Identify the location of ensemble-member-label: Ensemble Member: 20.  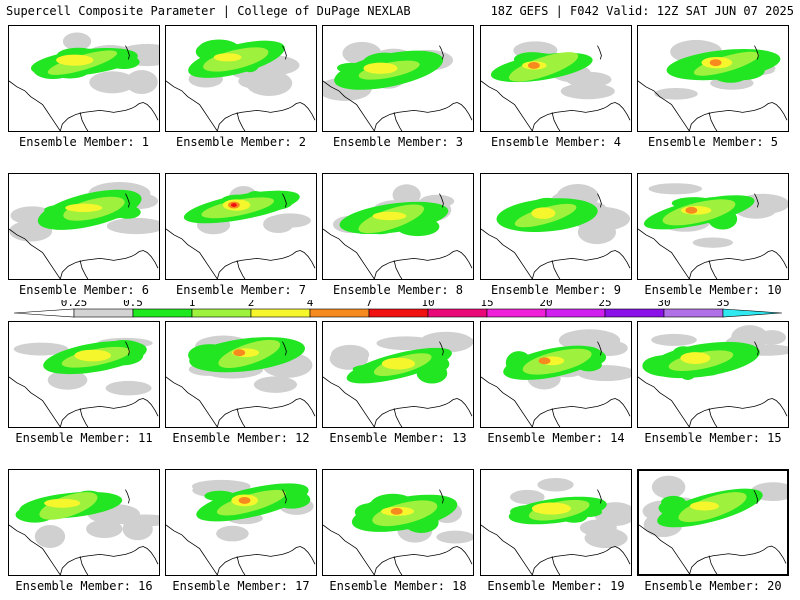
(713, 586).